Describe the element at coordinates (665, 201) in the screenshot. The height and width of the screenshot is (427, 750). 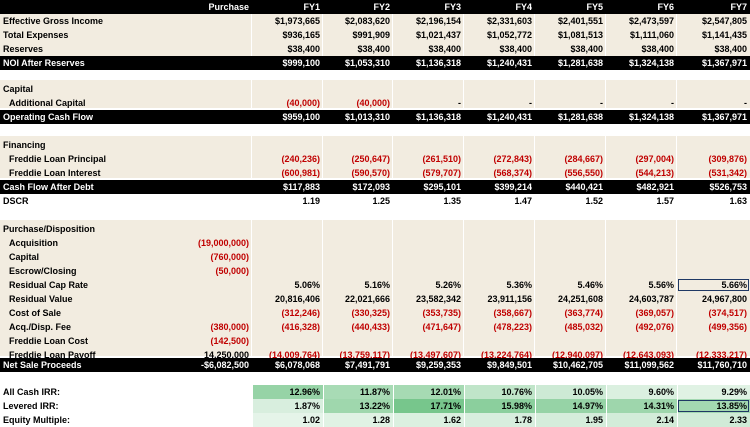
I see `cell-fy6: 1.57` at that location.